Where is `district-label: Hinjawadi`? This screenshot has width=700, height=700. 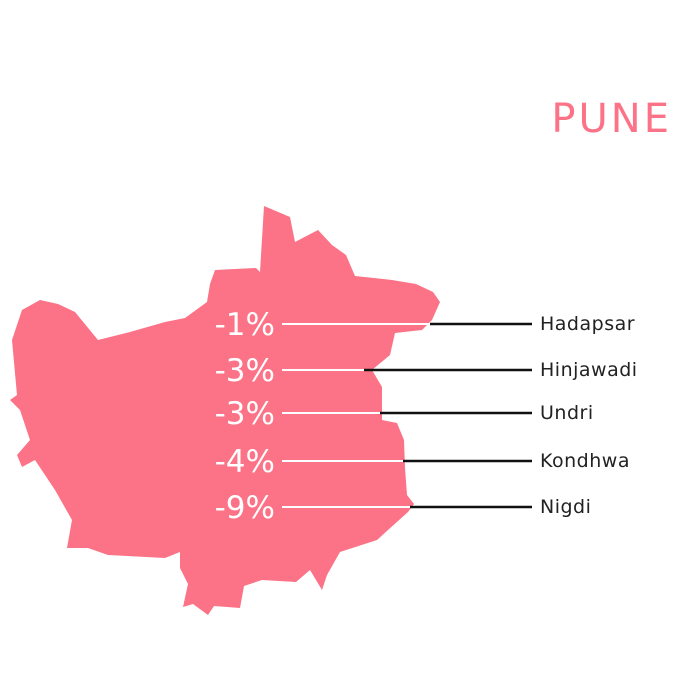
district-label: Hinjawadi is located at coordinates (589, 370).